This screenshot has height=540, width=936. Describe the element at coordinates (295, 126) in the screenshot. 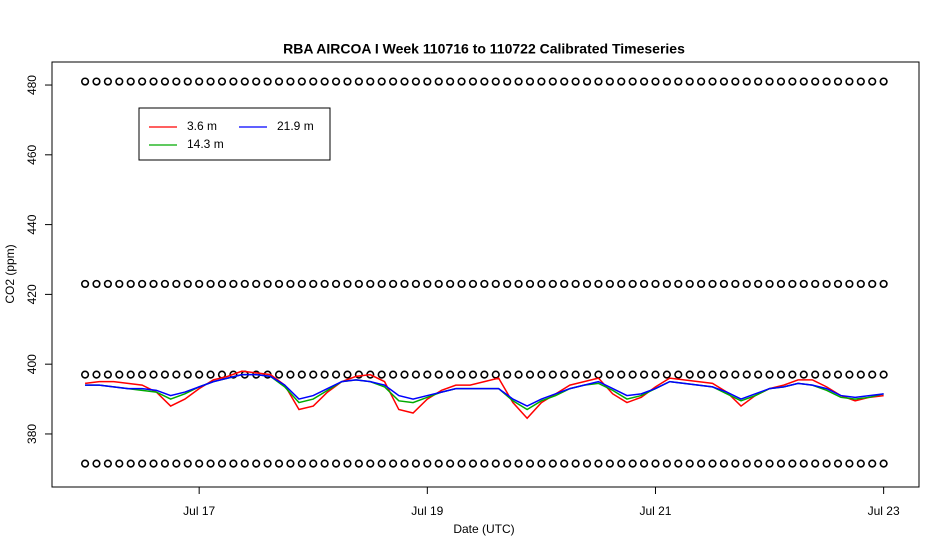

I see `legend-label: 21.9 m` at that location.